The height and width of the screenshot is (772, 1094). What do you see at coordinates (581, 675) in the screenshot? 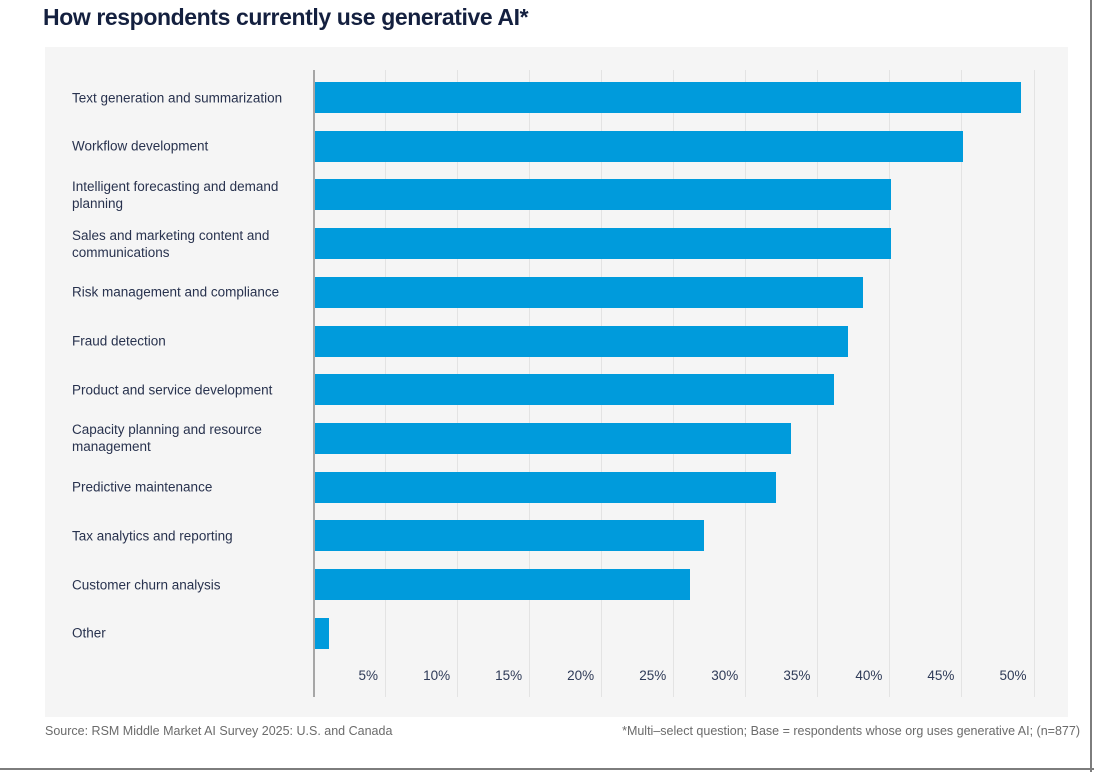
I see `x-tick-label-20: 20%` at bounding box center [581, 675].